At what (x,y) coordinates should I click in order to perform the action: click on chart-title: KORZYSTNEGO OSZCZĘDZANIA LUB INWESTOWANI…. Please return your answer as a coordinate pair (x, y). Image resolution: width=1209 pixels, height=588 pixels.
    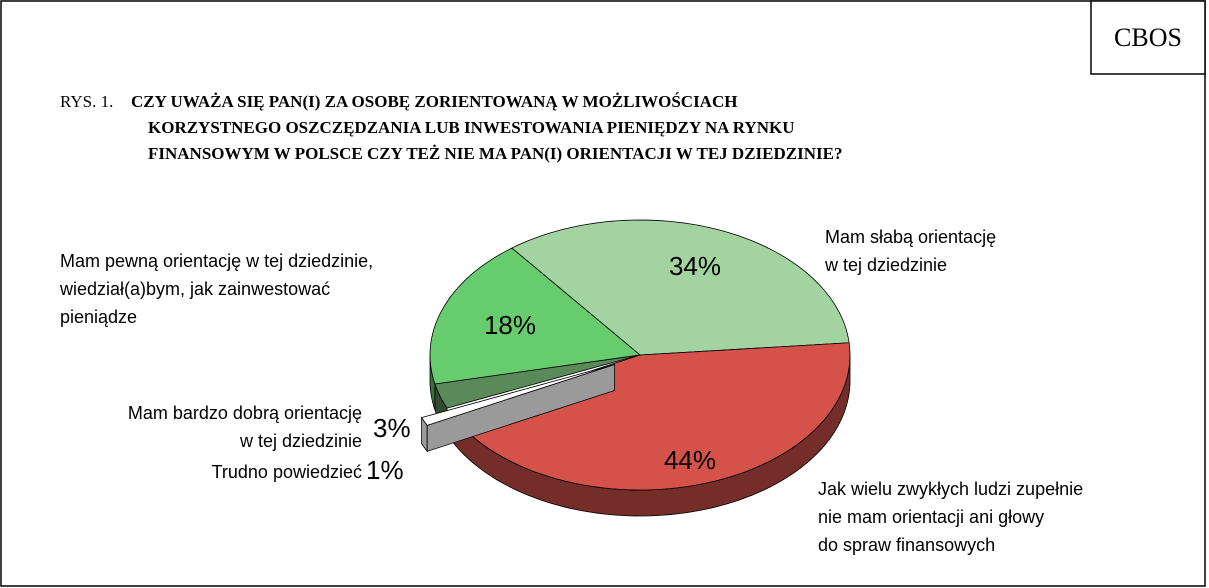
    Looking at the image, I should click on (471, 127).